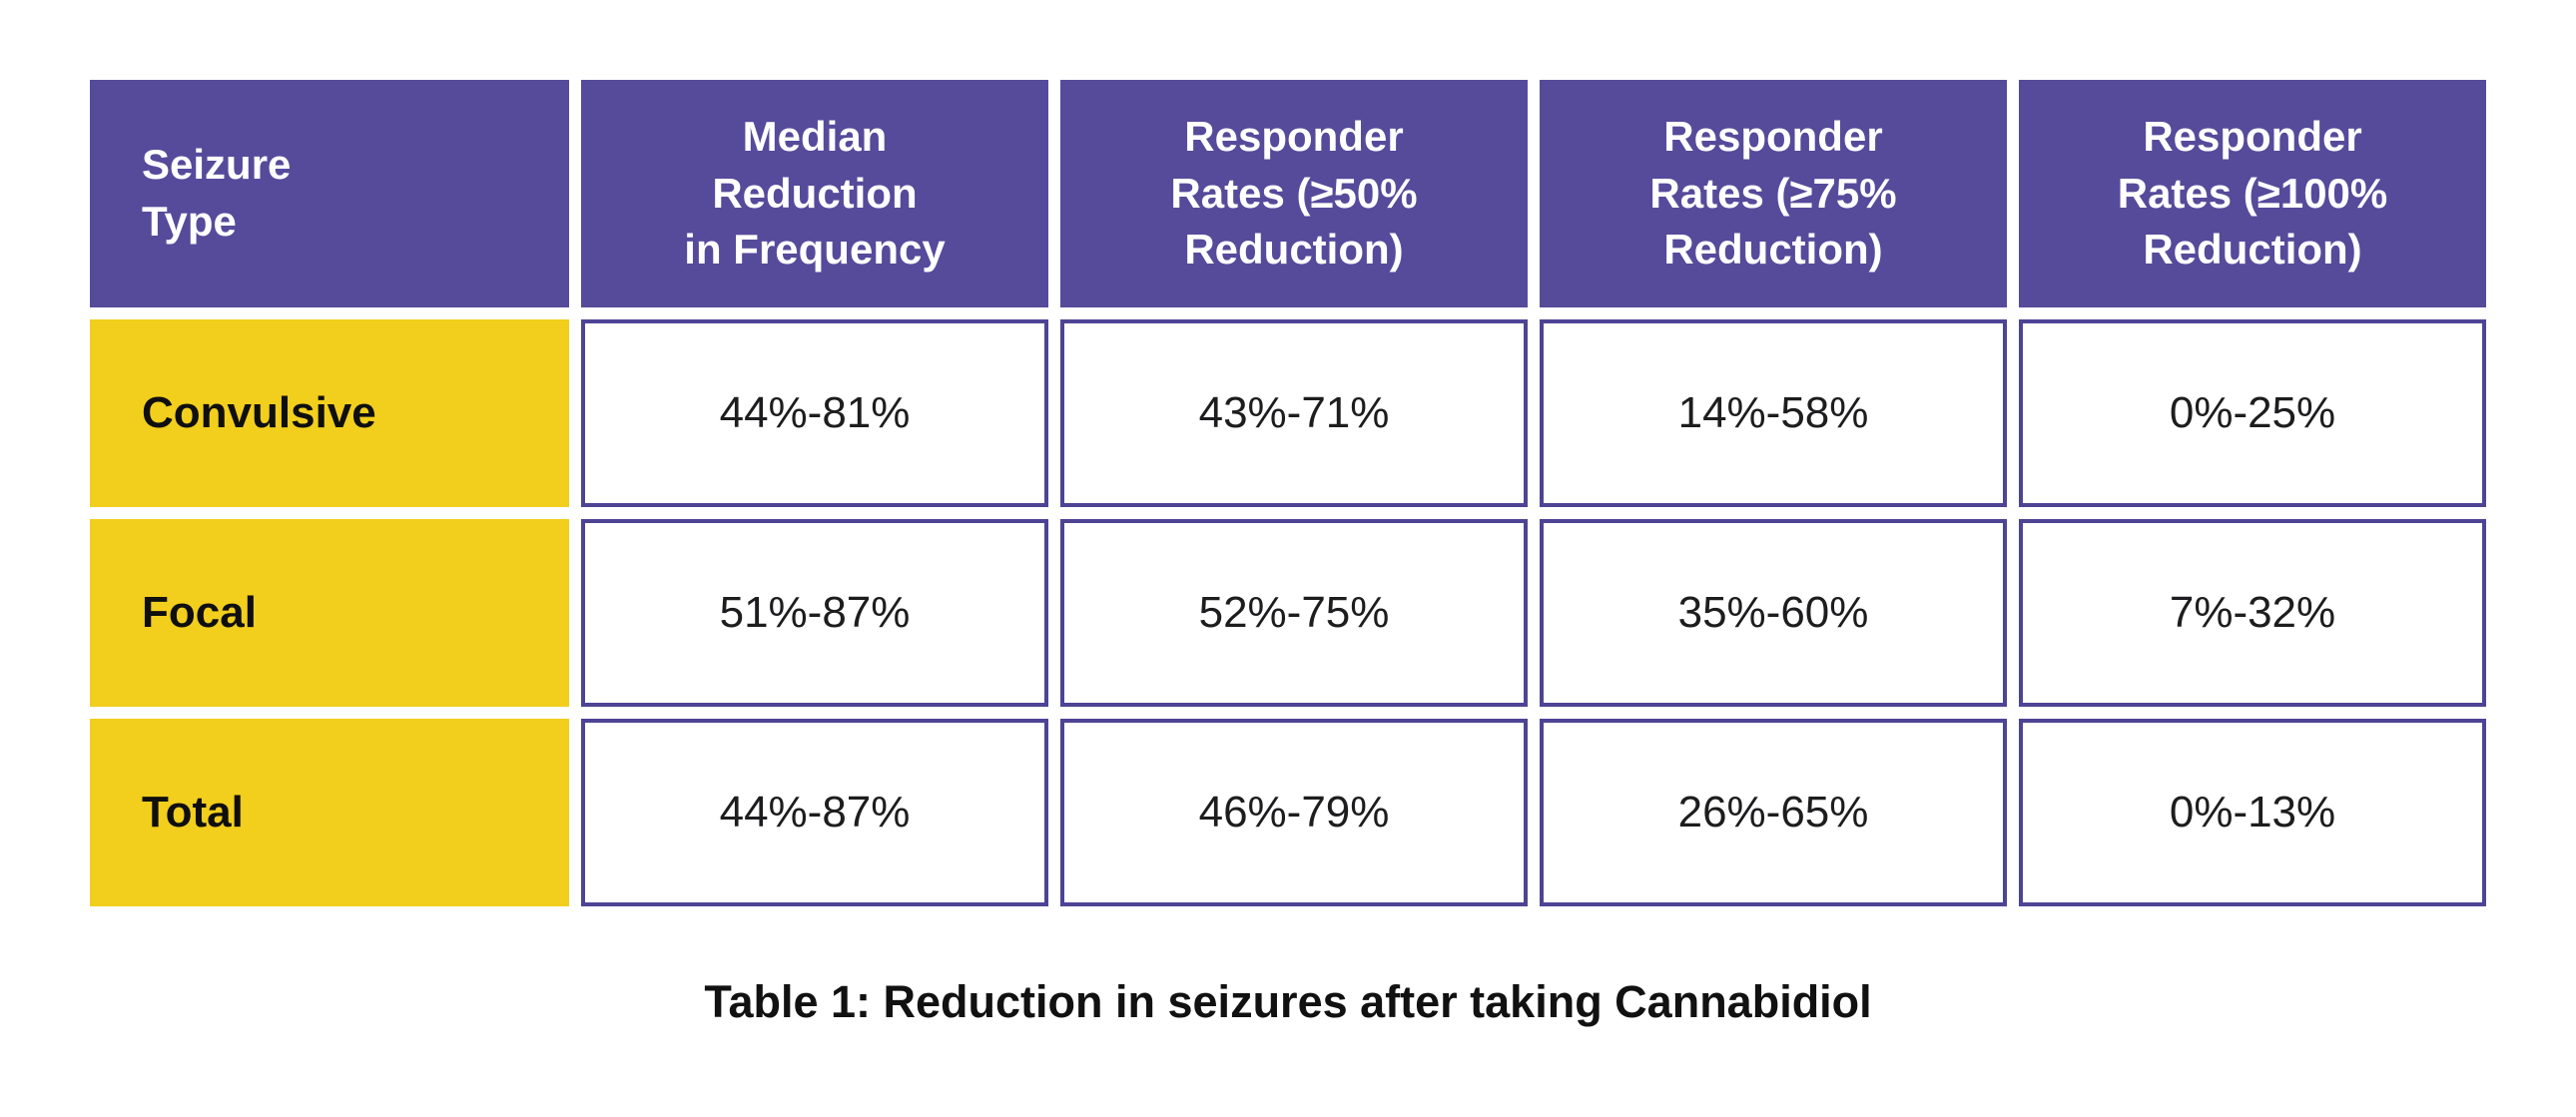  Describe the element at coordinates (329, 193) in the screenshot. I see `header-cell-seizure-type: Seizure Type` at that location.